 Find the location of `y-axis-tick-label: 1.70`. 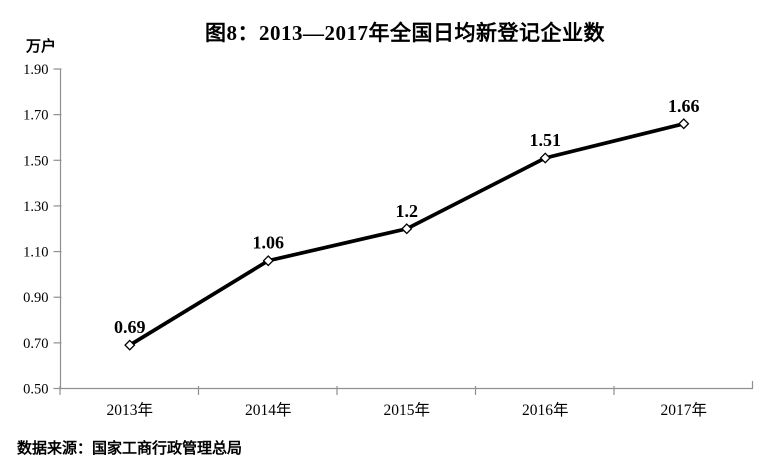

y-axis-tick-label: 1.70 is located at coordinates (35, 116).